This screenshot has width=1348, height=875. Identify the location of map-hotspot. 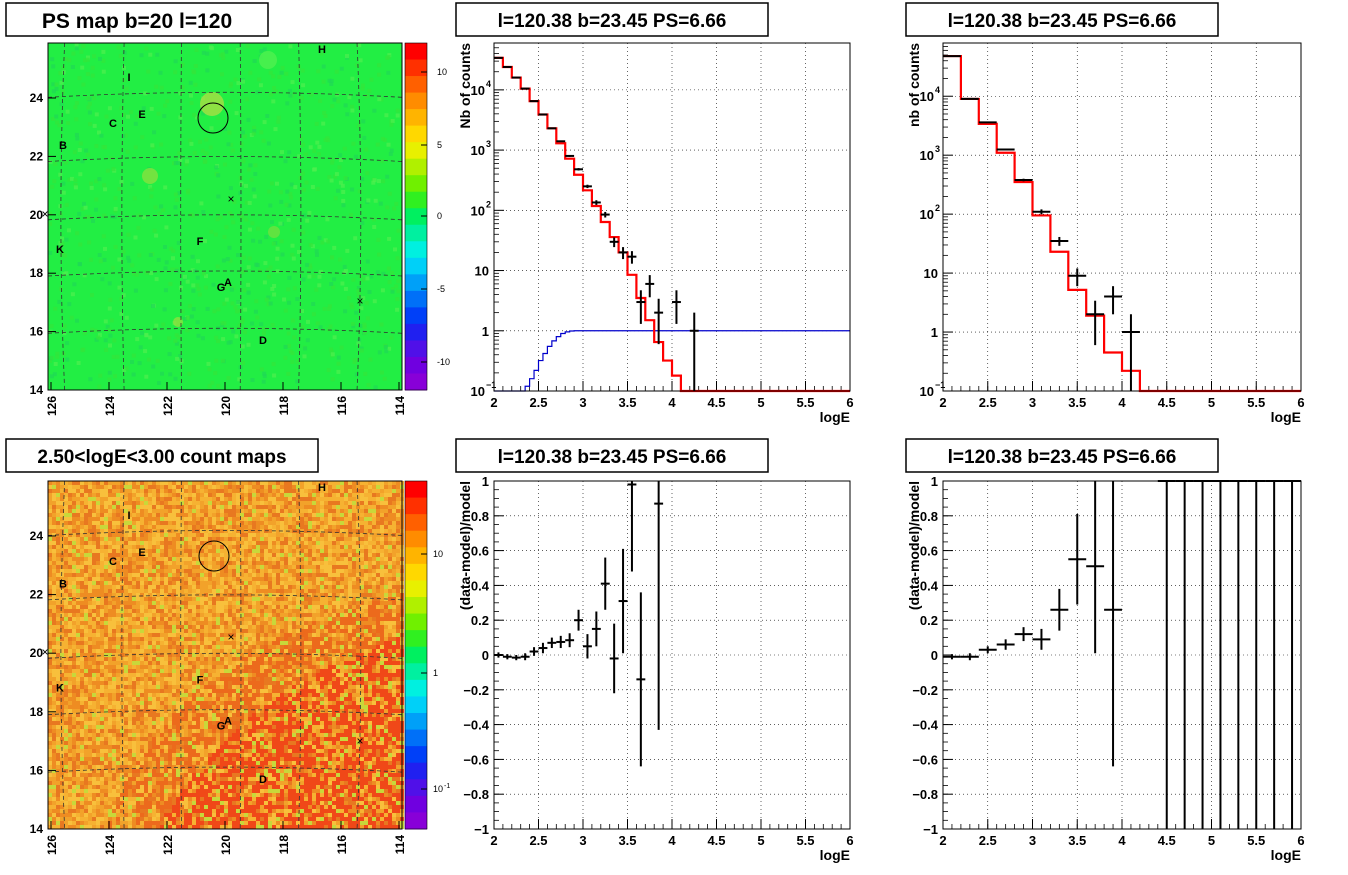
(178, 322).